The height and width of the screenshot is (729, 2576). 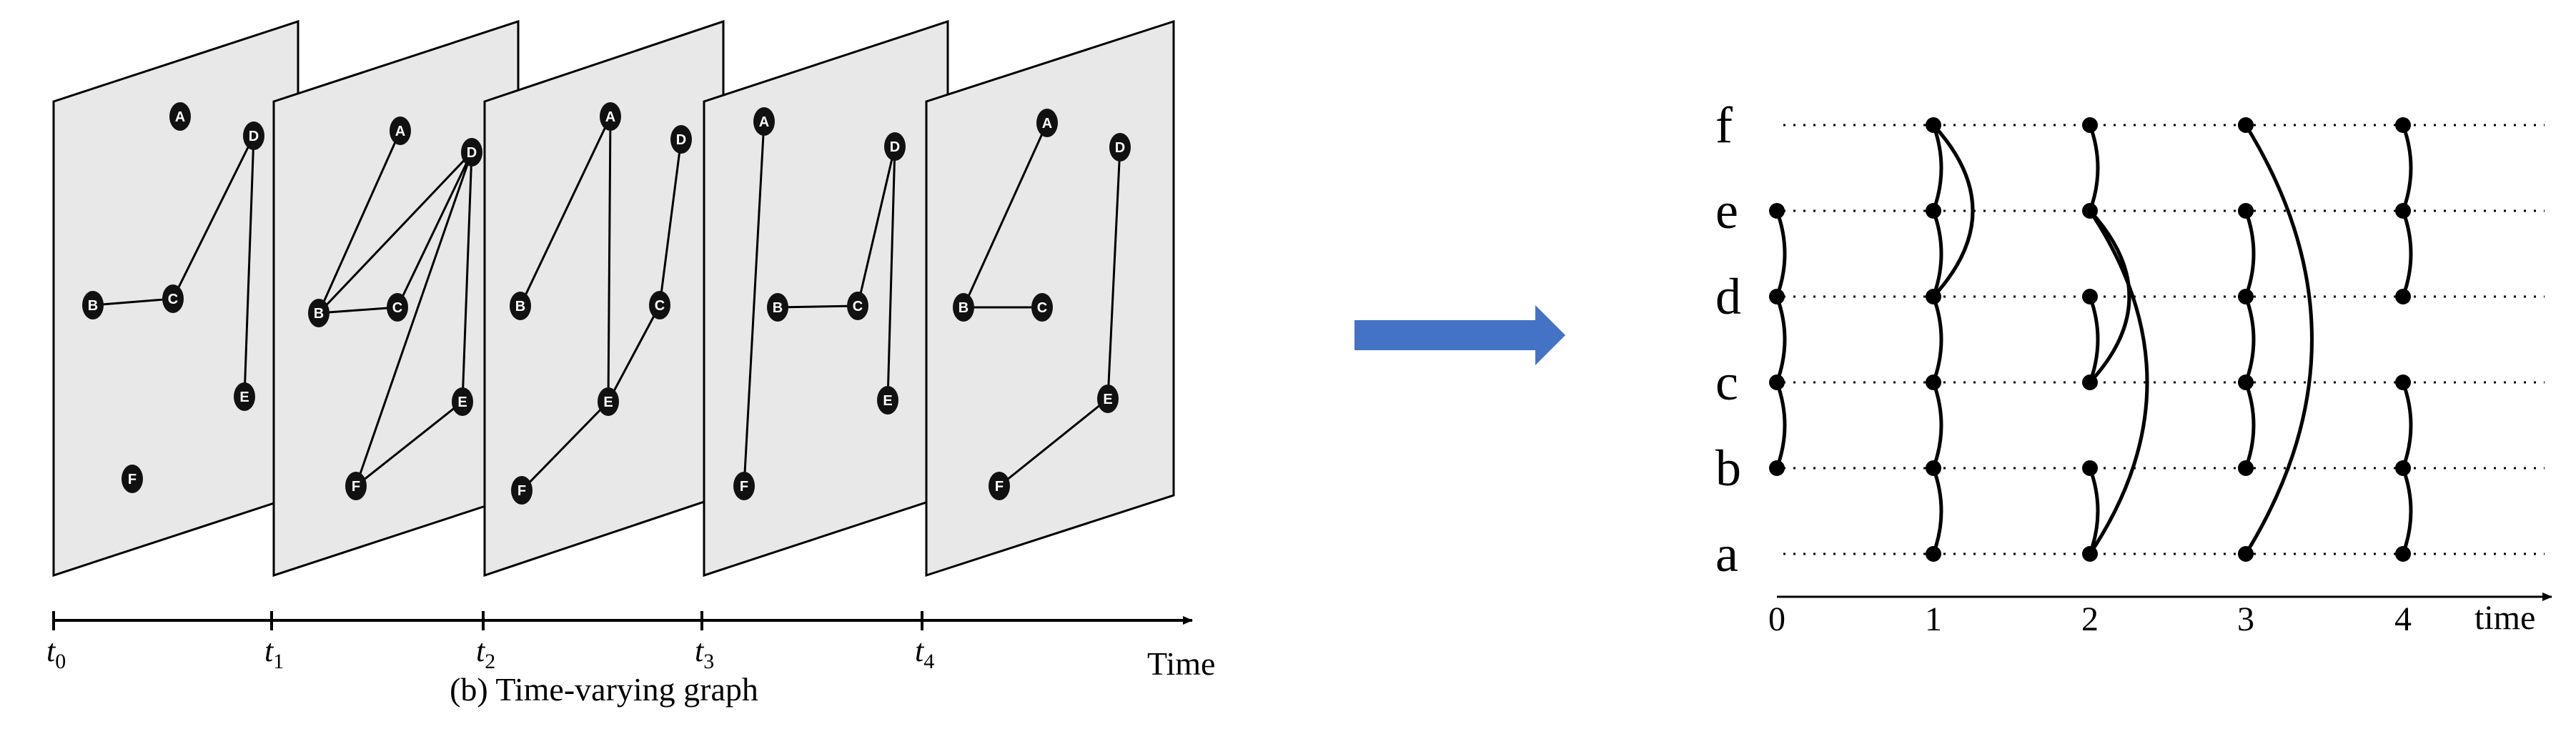 I want to click on node-label: C, so click(x=397, y=308).